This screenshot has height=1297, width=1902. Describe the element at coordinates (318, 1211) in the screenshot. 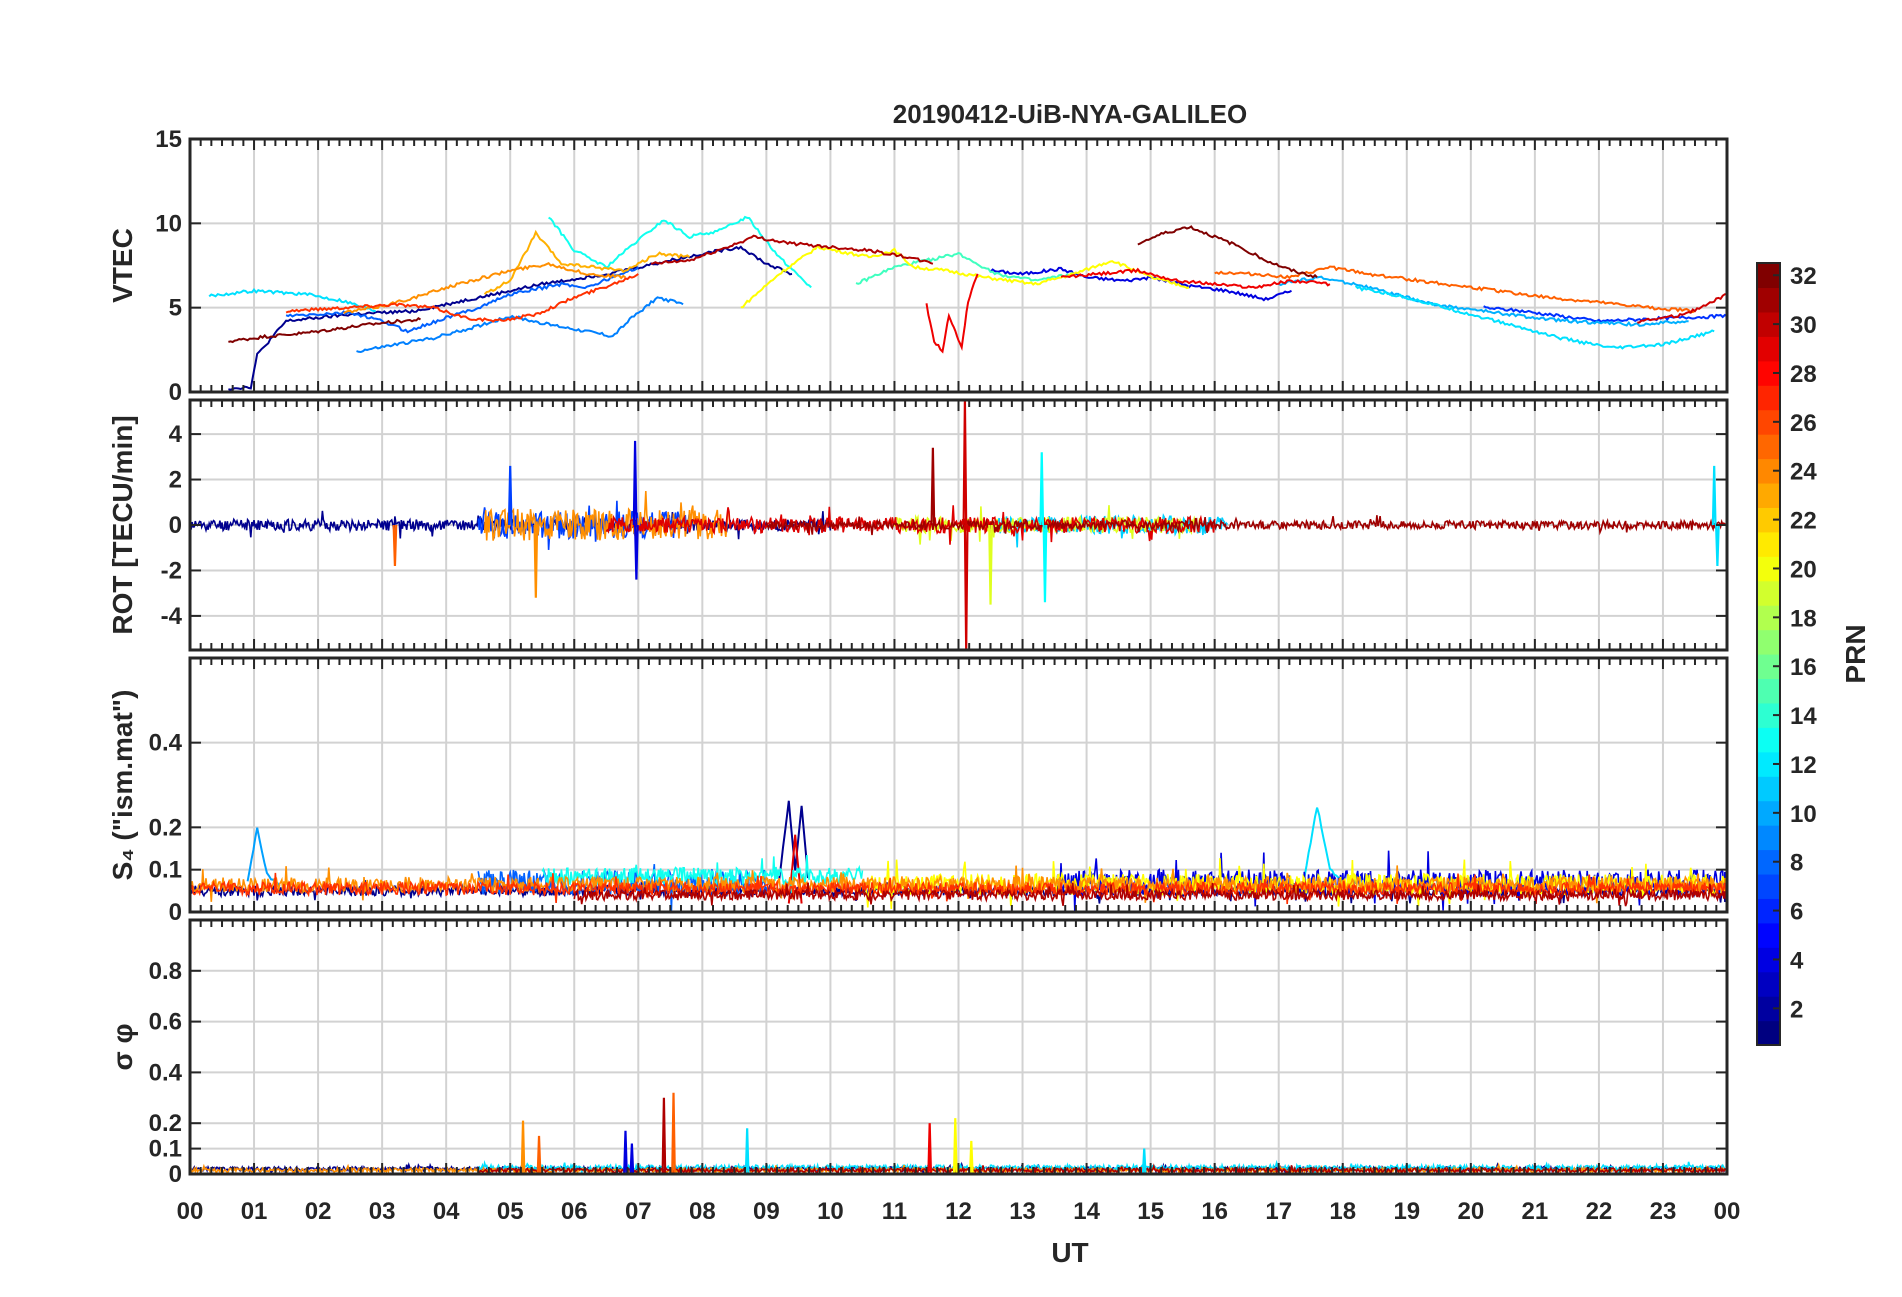

I see `x-tick-label: 02` at that location.